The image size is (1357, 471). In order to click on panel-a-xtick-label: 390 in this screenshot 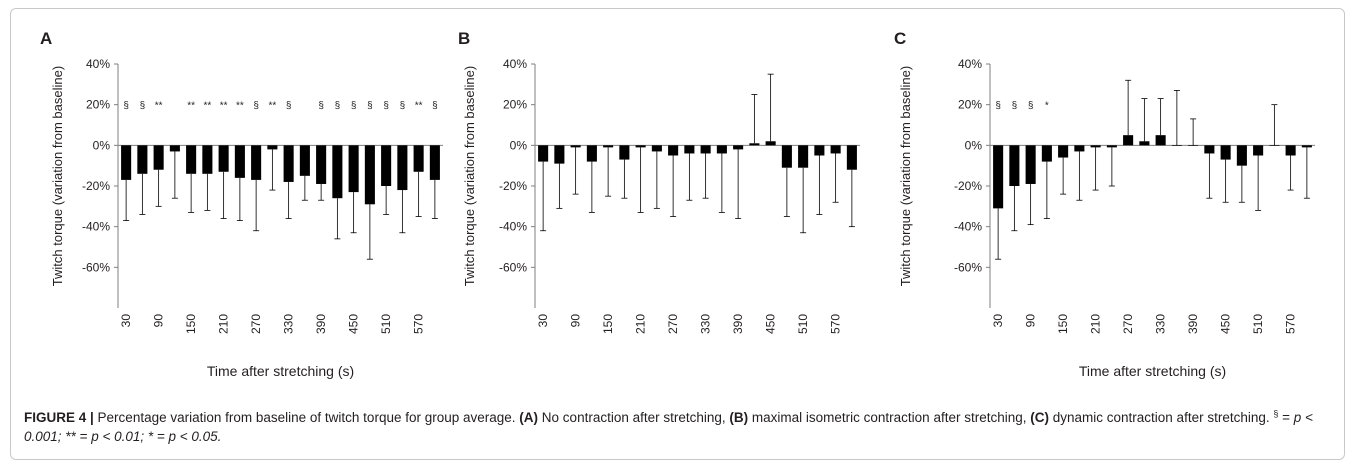, I will do `click(321, 324)`.